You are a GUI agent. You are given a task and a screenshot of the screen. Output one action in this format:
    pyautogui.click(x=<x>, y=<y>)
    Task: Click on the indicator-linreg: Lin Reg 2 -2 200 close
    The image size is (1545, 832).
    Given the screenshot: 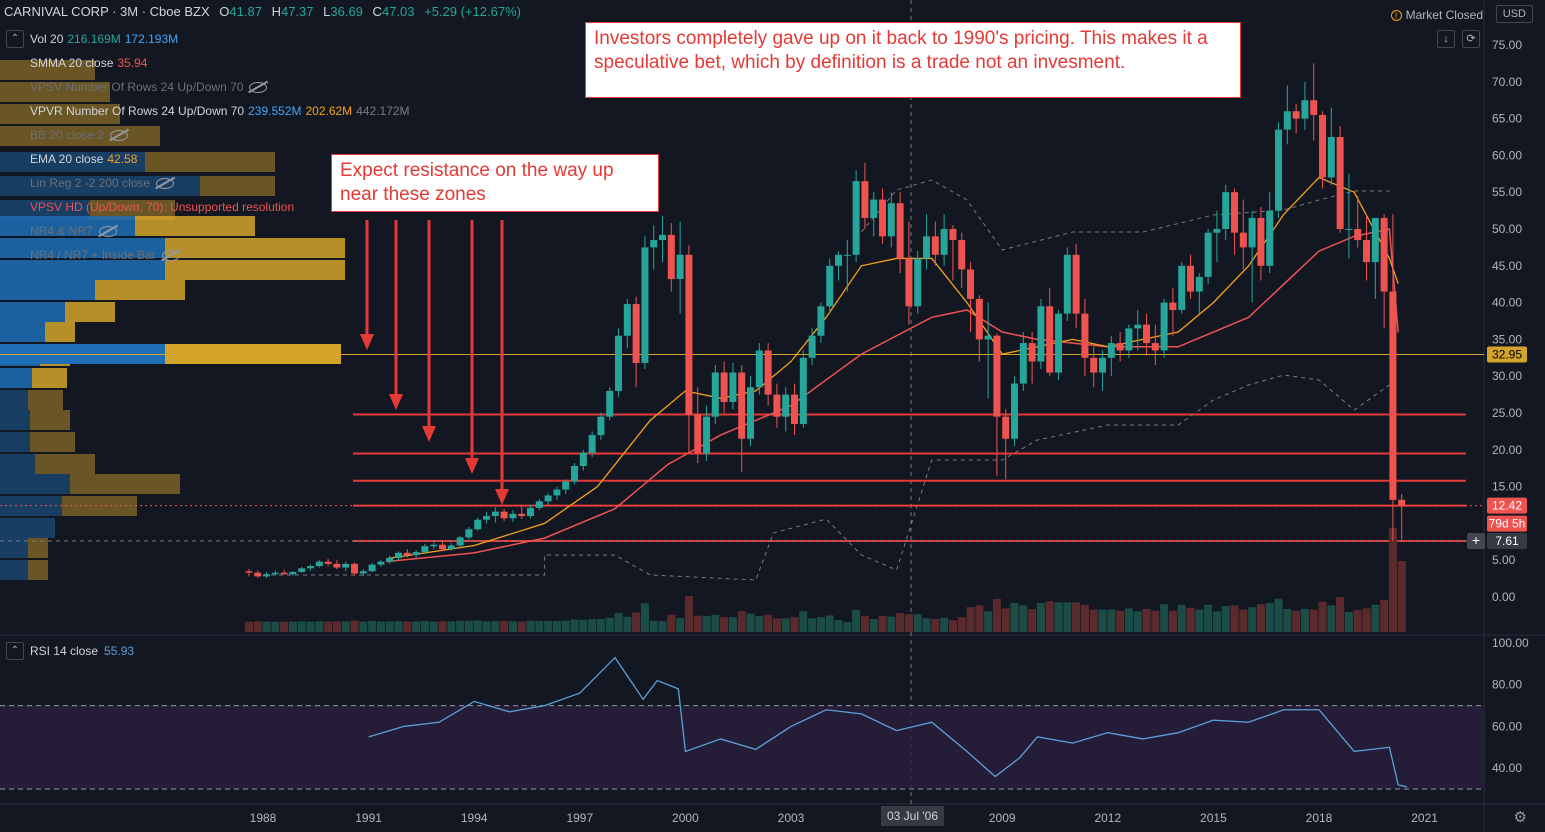 What is the action you would take?
    pyautogui.click(x=102, y=183)
    